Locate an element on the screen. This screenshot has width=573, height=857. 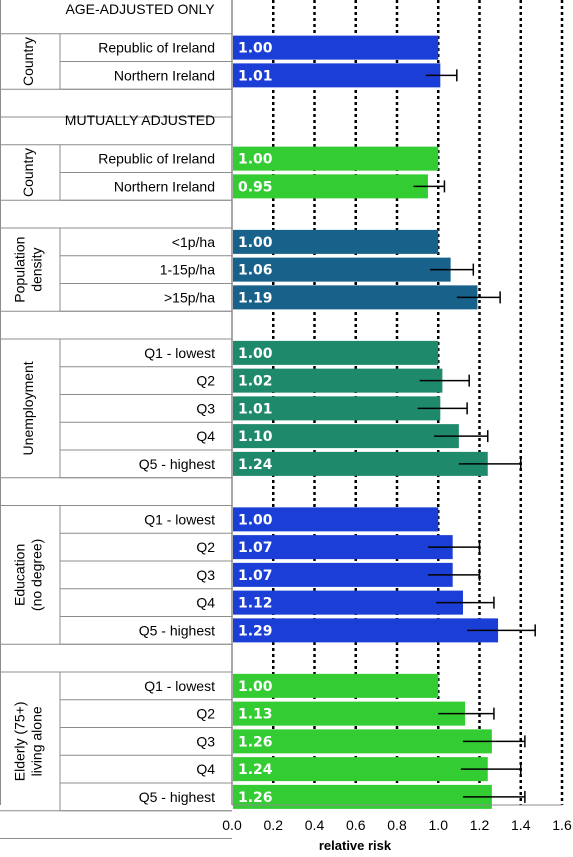
bar-value-label: 1.02 is located at coordinates (255, 382).